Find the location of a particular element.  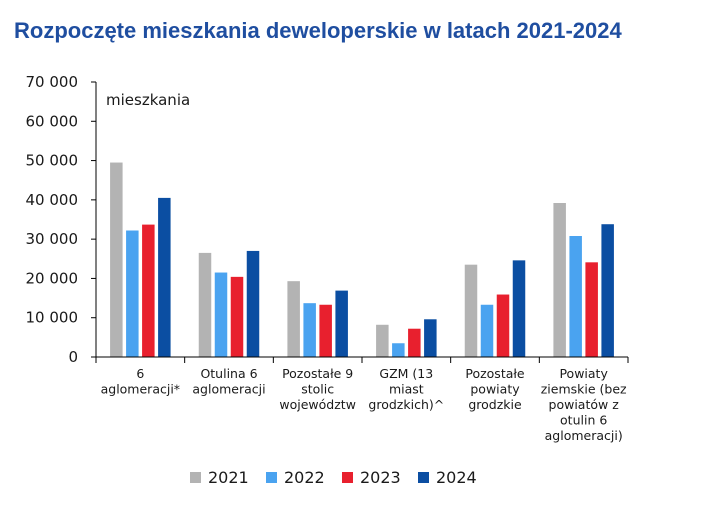

x-tick-label: Pozostałe powiaty grodzkie is located at coordinates (495, 389).